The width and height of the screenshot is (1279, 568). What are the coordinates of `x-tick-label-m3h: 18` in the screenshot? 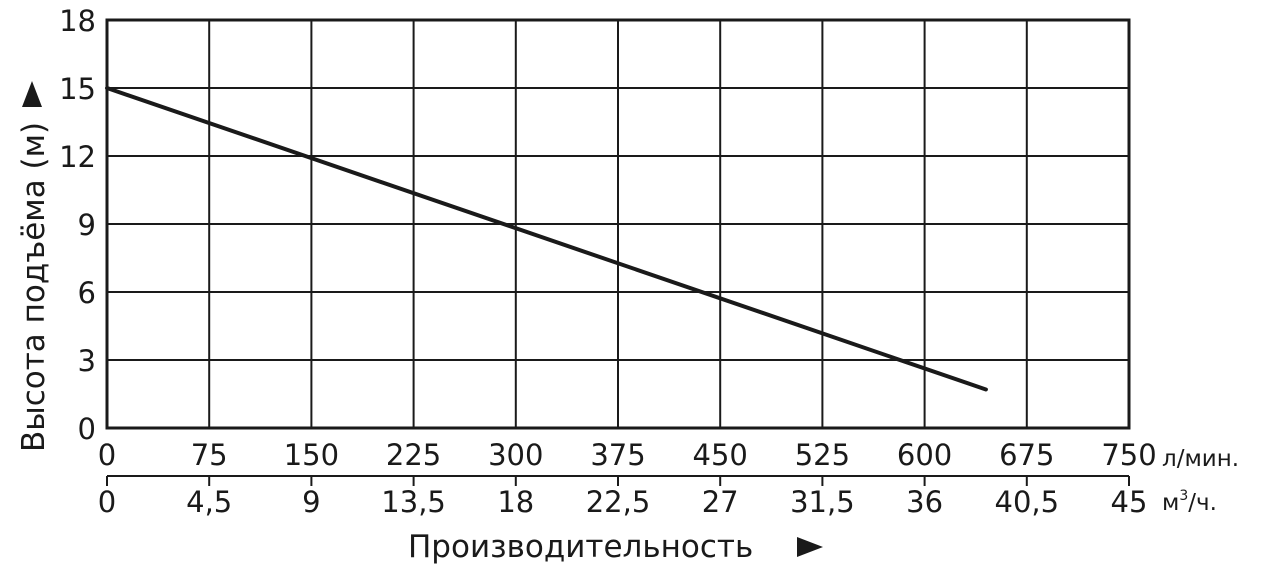 It's located at (515, 502).